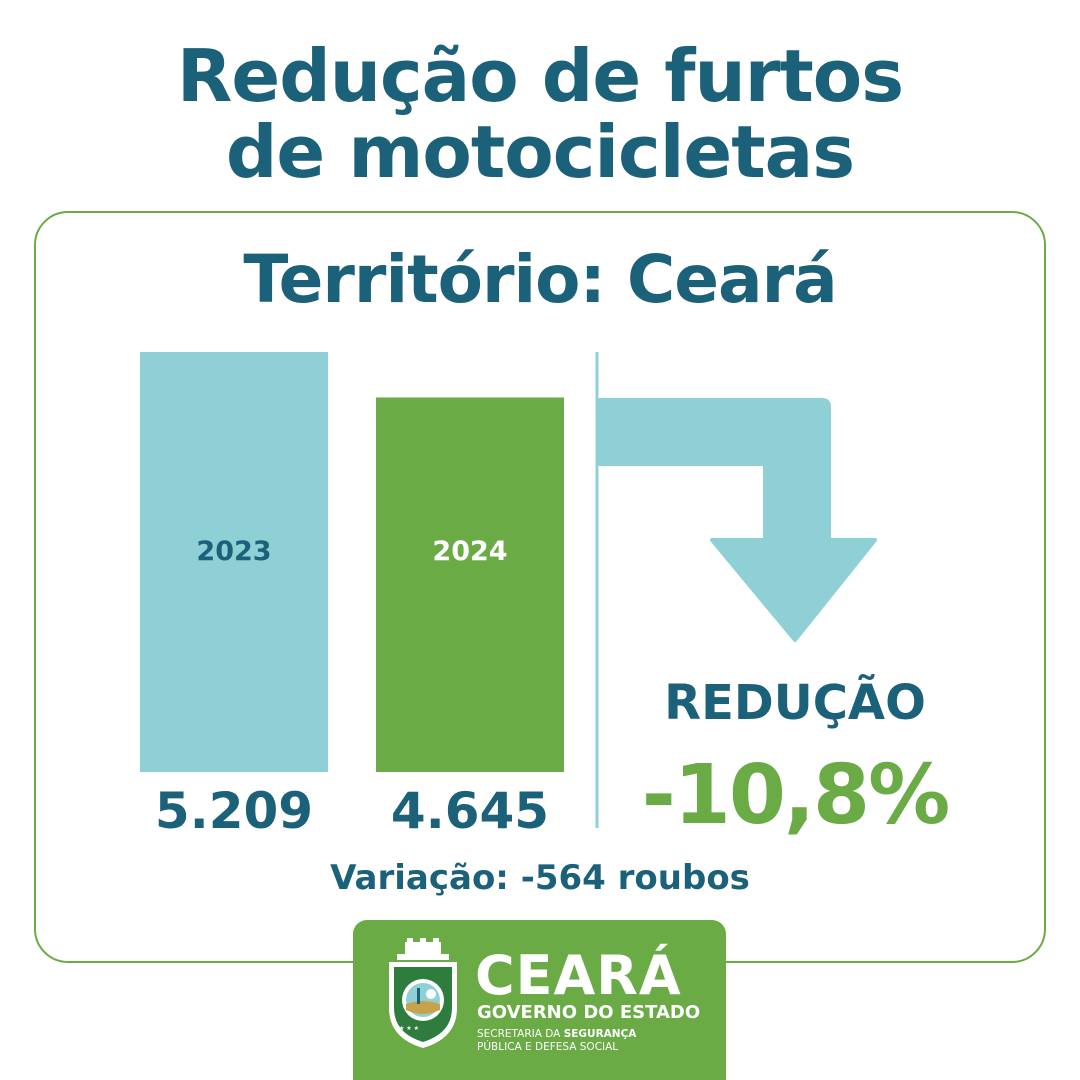 The image size is (1080, 1080). Describe the element at coordinates (540, 152) in the screenshot. I see `title-line-2: de motocicletas` at that location.